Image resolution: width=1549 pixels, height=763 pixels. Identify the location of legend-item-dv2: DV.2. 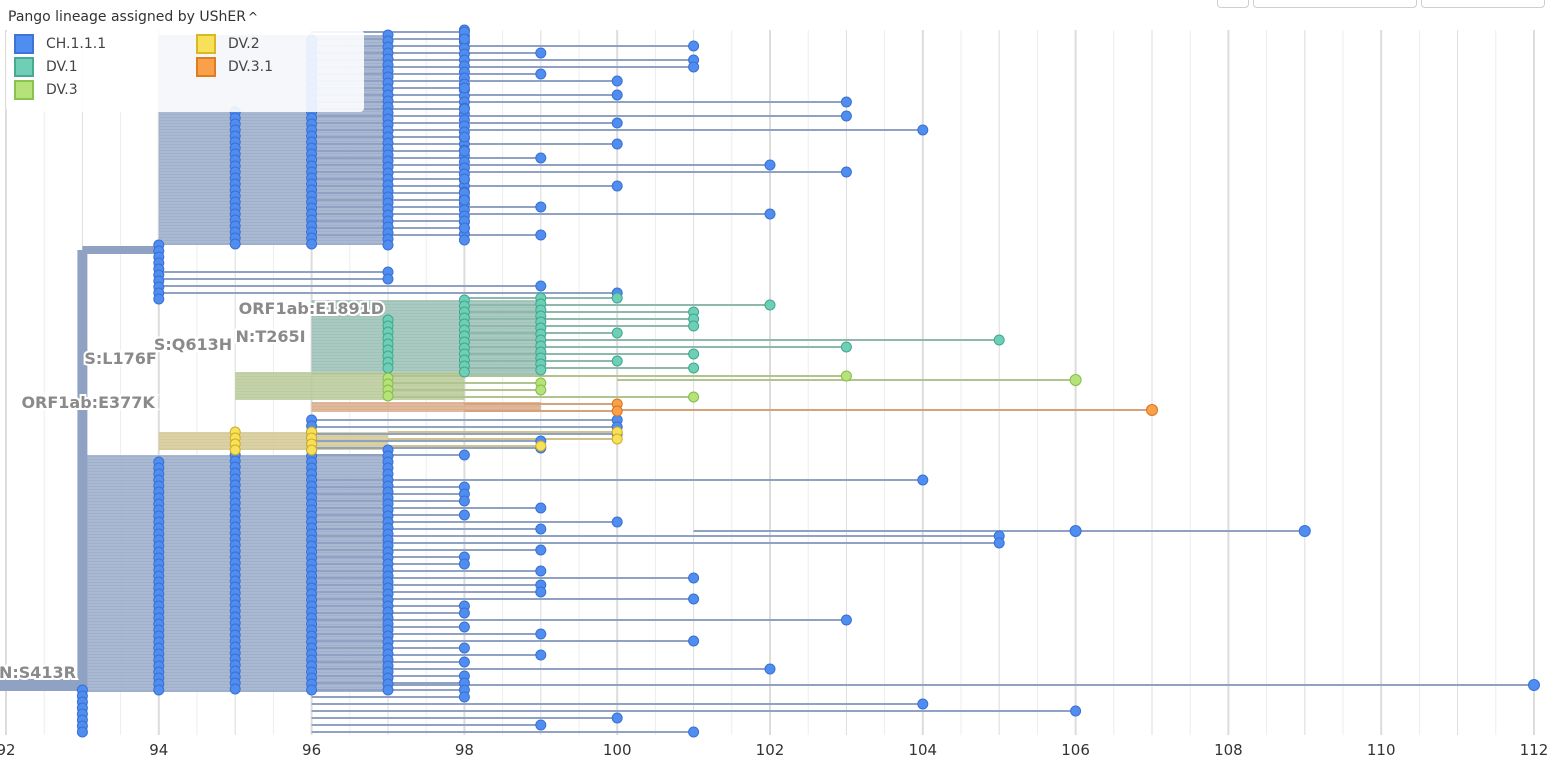
(228, 44).